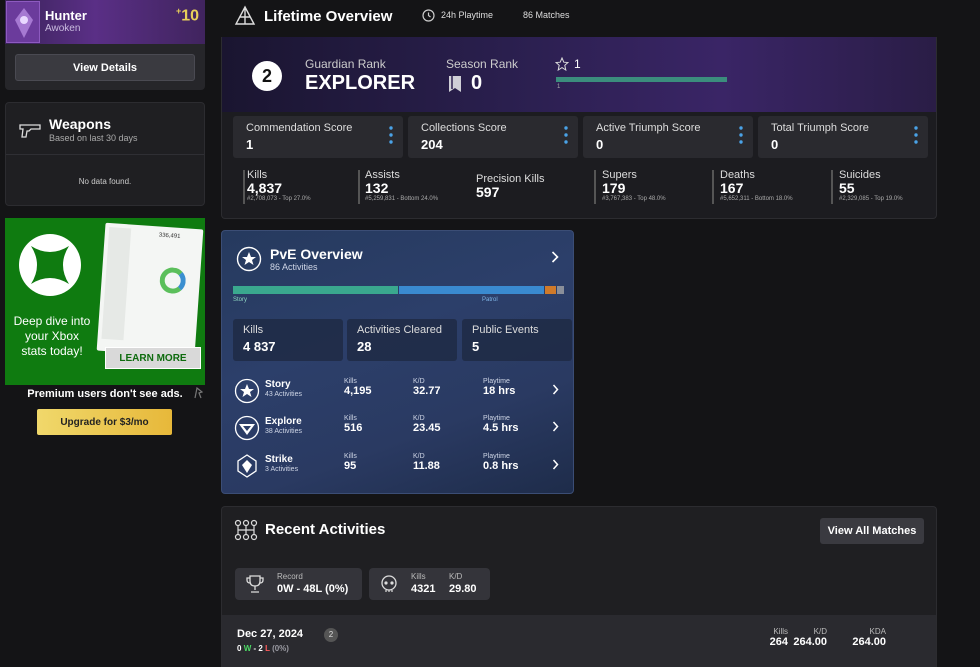 This screenshot has width=980, height=667. What do you see at coordinates (263, 648) in the screenshot?
I see `day-win-loss: 0 W - 2 L (0%)` at bounding box center [263, 648].